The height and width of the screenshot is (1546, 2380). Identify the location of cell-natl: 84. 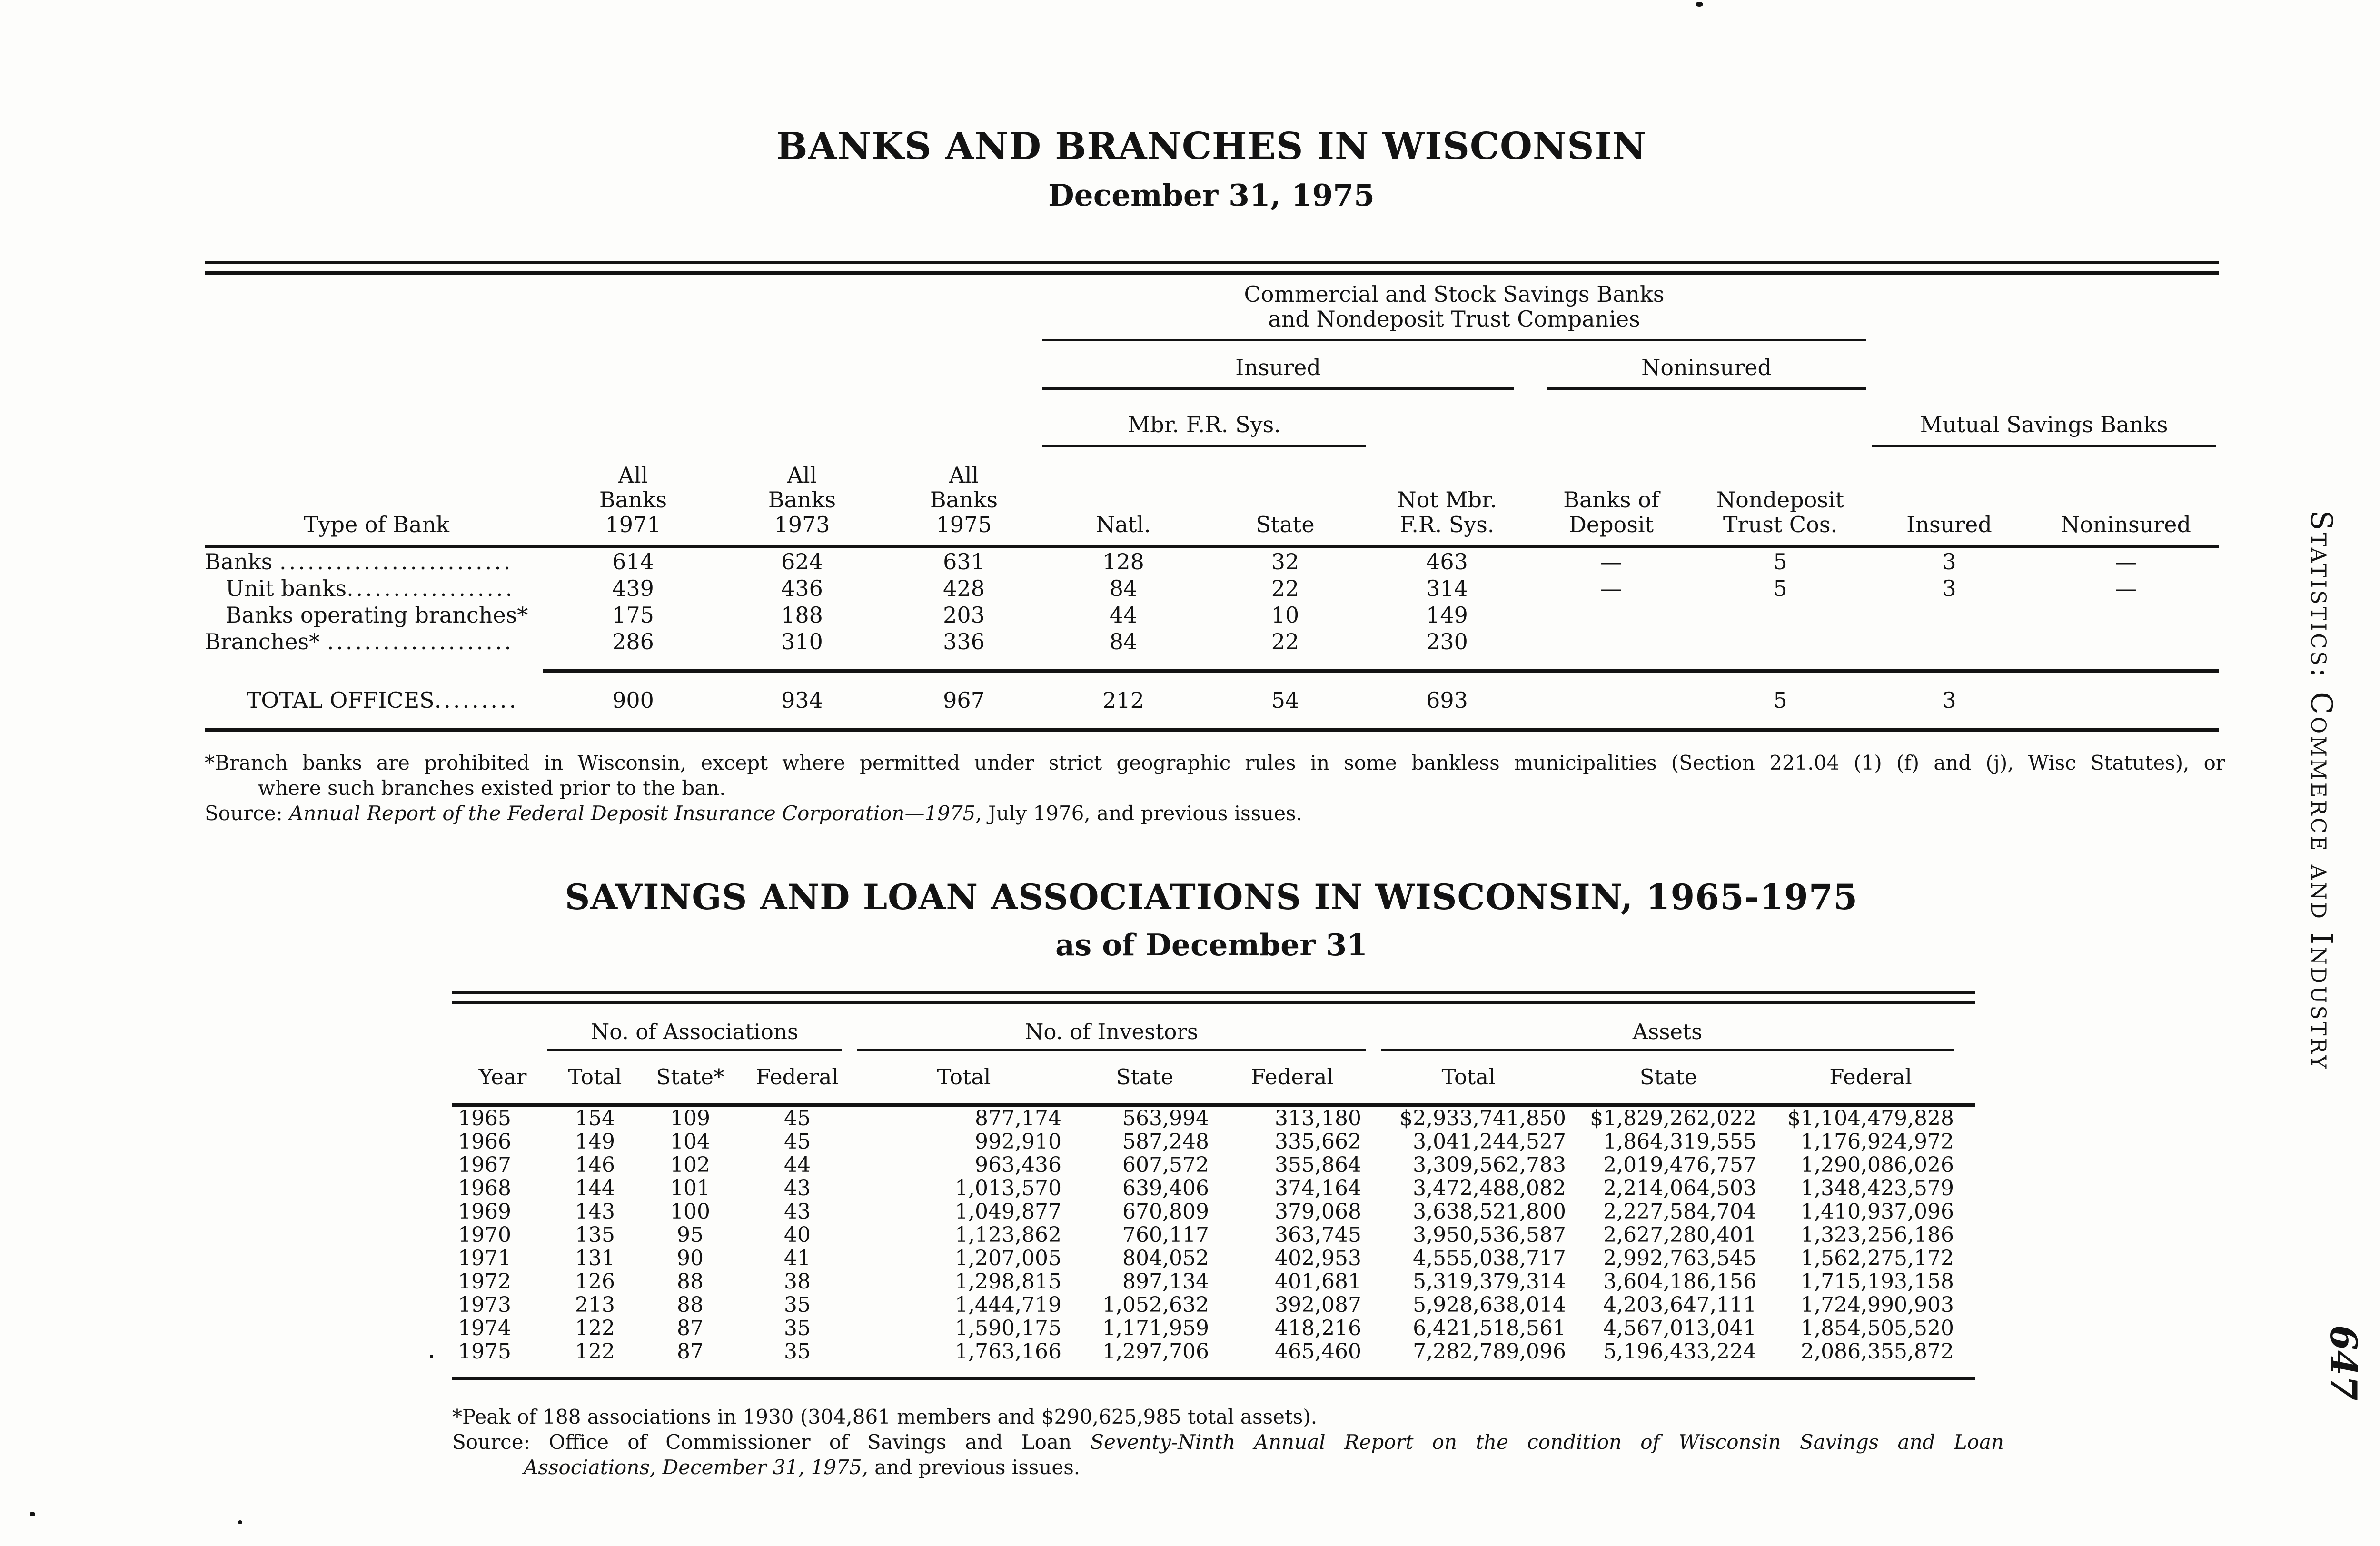
(1123, 588).